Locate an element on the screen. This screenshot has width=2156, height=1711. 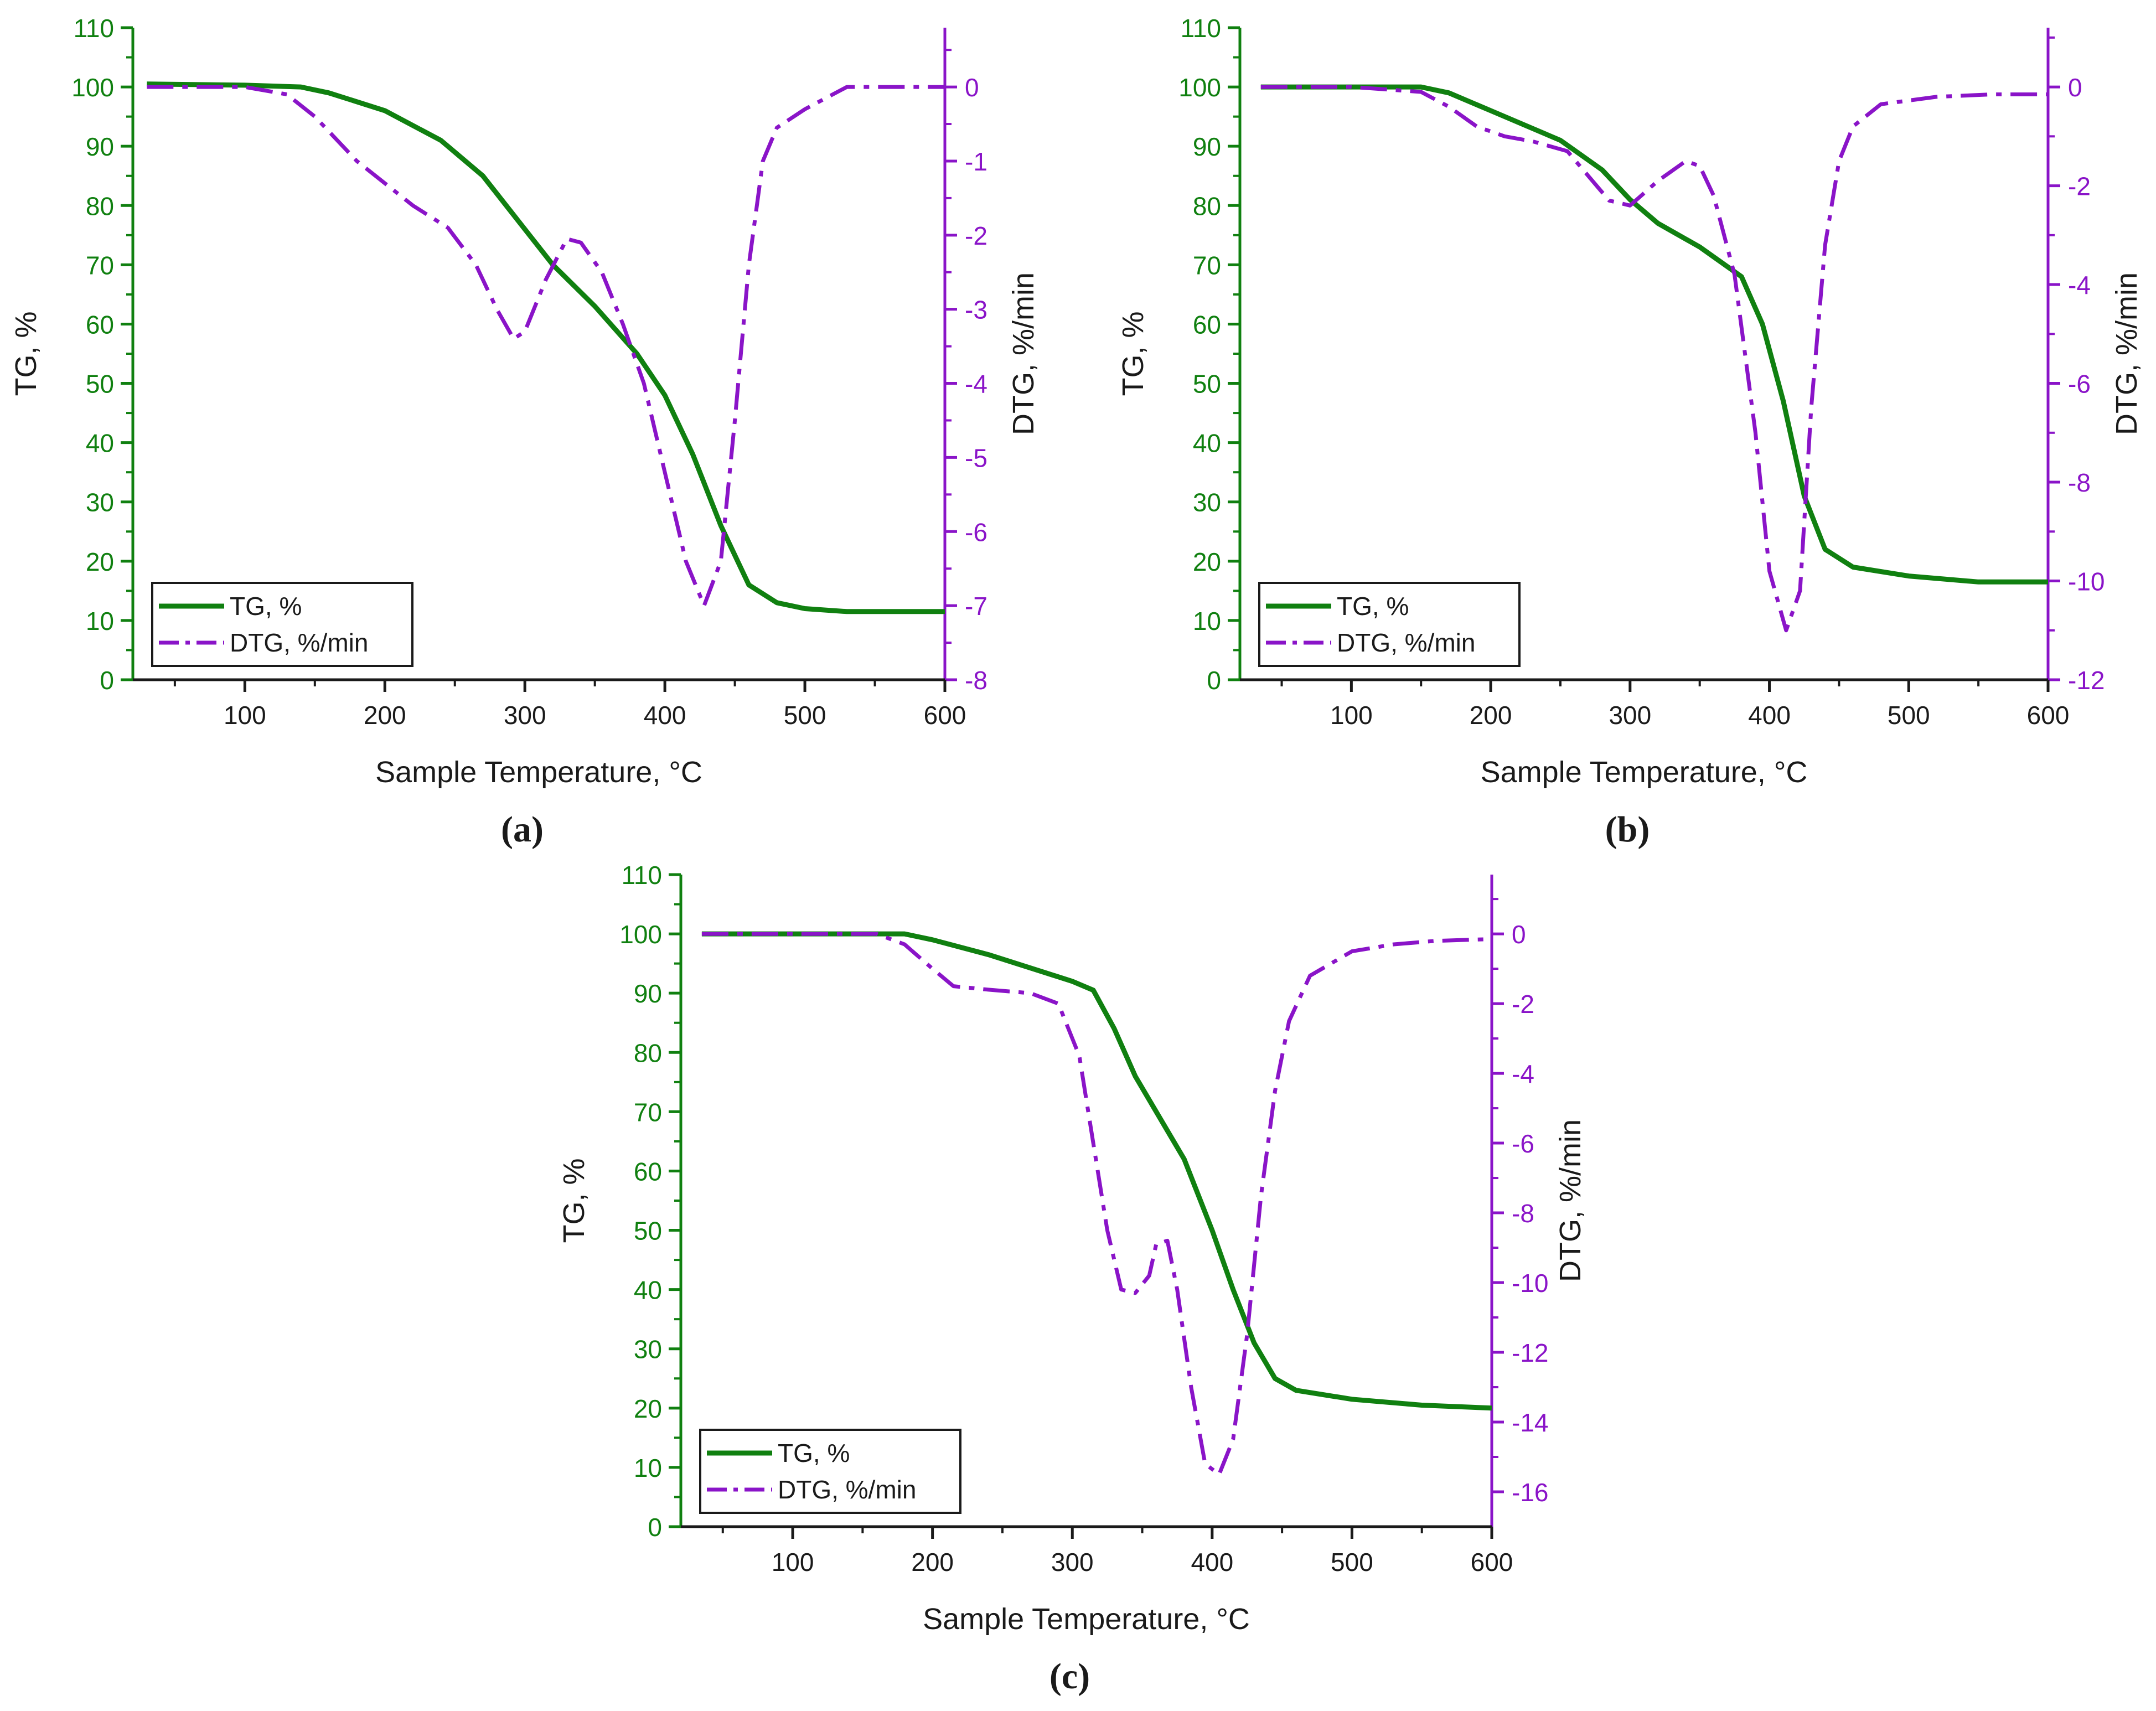
right-tick-label: 0 is located at coordinates (972, 87).